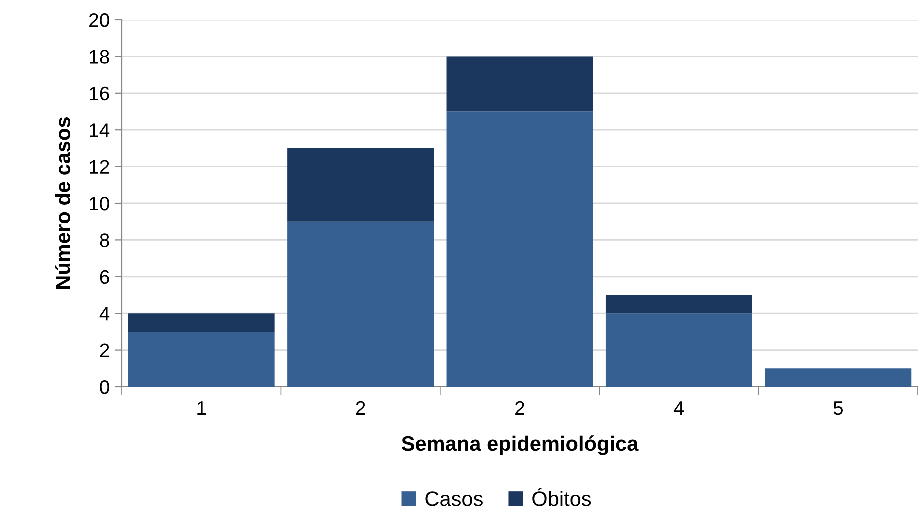  What do you see at coordinates (100, 20) in the screenshot?
I see `y-tick-label: 20` at bounding box center [100, 20].